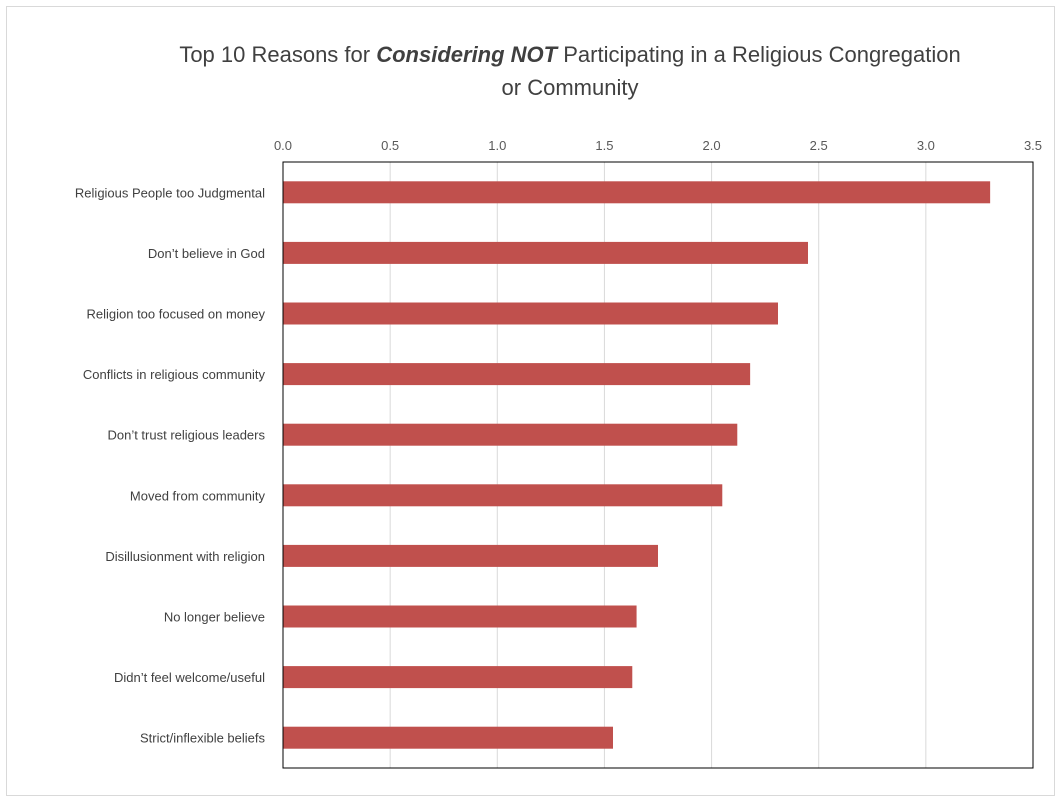  I want to click on x-tick-label: 3.0, so click(926, 145).